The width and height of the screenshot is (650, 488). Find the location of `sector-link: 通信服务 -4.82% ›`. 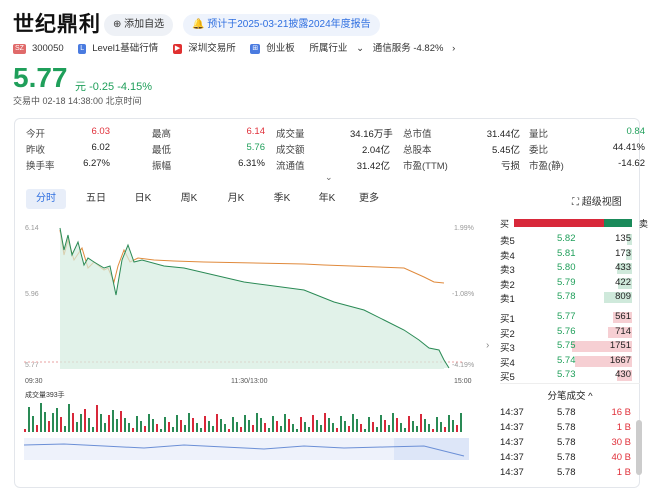

sector-link: 通信服务 -4.82% › is located at coordinates (414, 48).